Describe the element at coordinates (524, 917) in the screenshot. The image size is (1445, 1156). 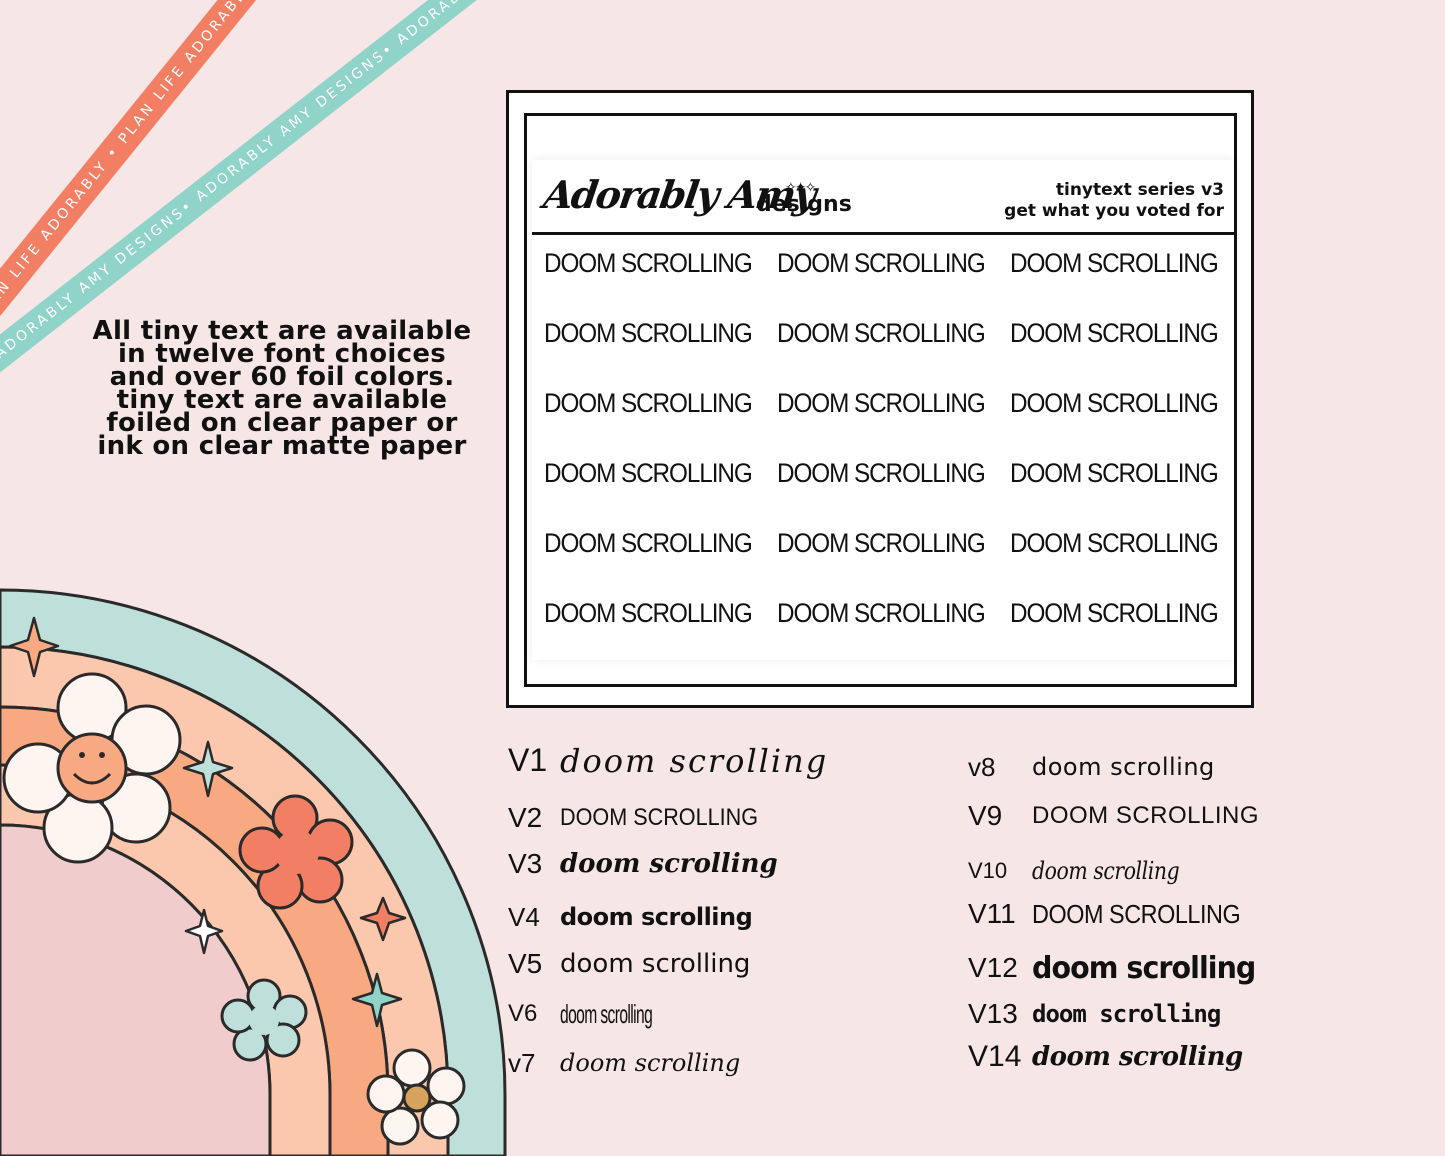
I see `version-label: V4` at that location.